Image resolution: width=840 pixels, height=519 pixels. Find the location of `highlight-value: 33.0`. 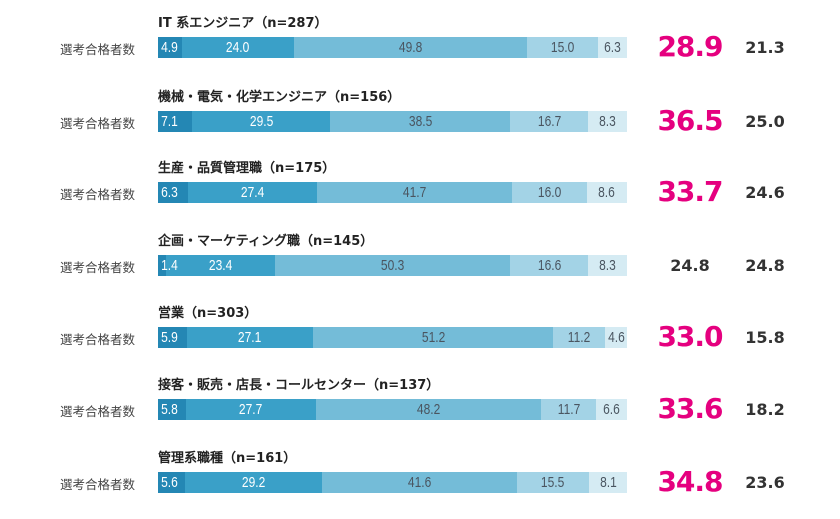

highlight-value: 33.0 is located at coordinates (690, 336).